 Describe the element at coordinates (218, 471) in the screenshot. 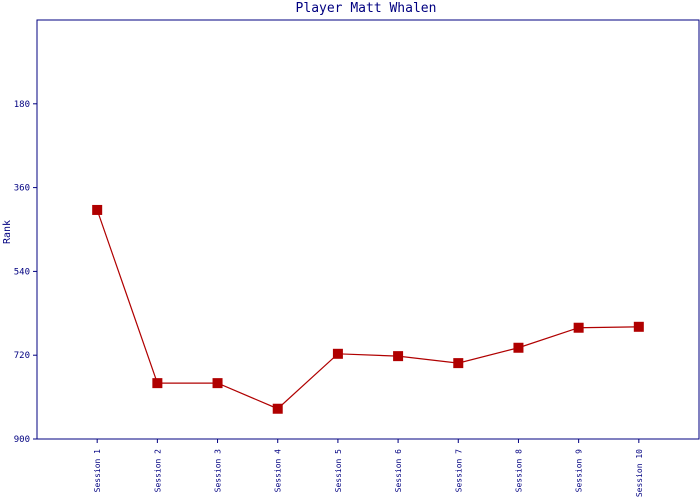

I see `x-tick-label: Session 3` at that location.